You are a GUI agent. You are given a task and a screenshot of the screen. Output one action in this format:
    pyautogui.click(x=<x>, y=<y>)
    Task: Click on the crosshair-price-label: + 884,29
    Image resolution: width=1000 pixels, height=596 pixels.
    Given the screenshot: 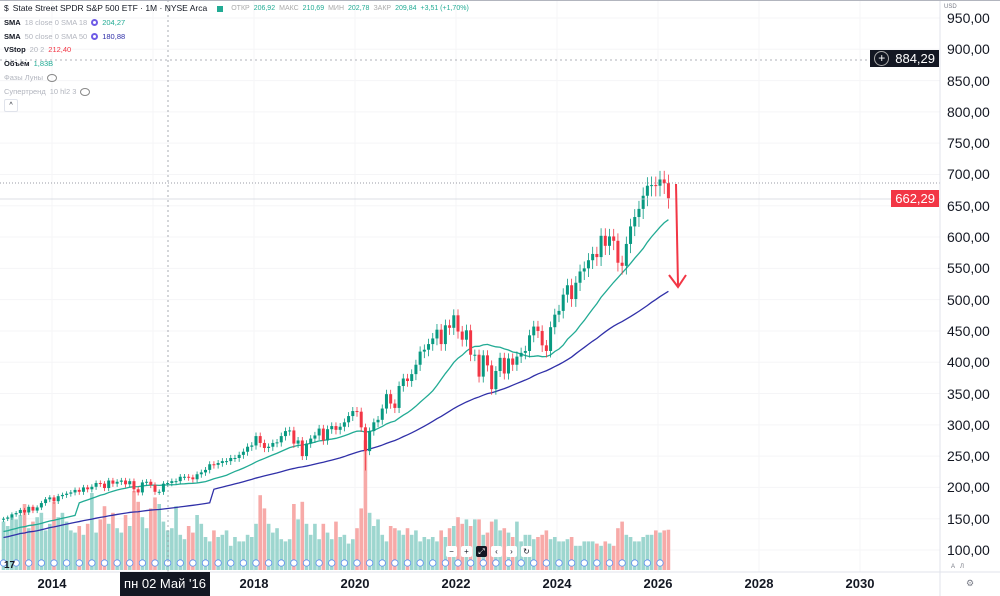 What is the action you would take?
    pyautogui.click(x=904, y=58)
    